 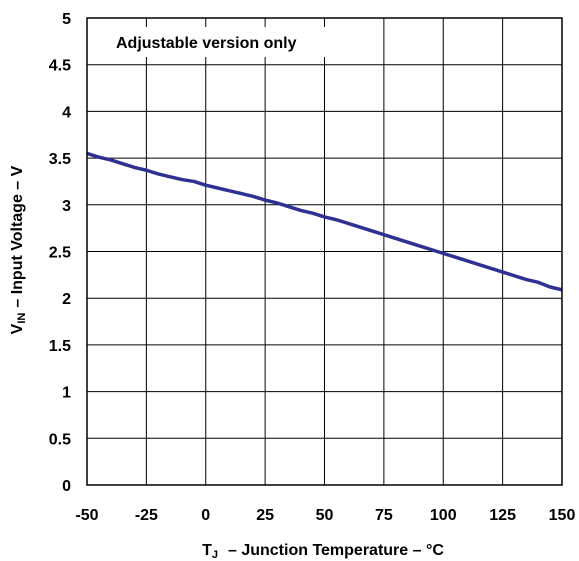 I want to click on y-tick-label: 4.5, so click(x=60, y=66).